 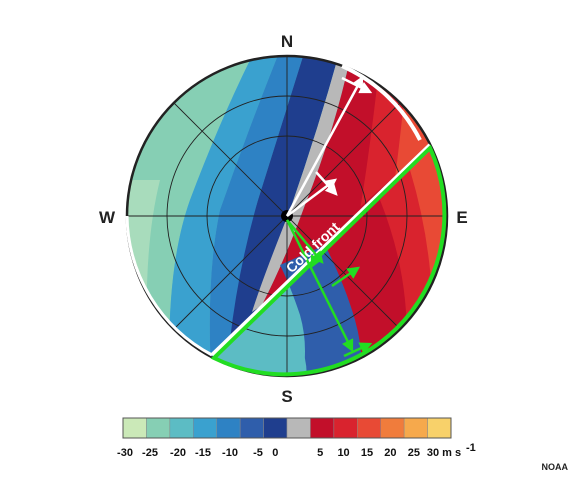 I want to click on colorbar-tick-labels: -30 -25 -20 -15 -10 -5 0 5 10 15 20 25 30 m s, so click(x=289, y=453).